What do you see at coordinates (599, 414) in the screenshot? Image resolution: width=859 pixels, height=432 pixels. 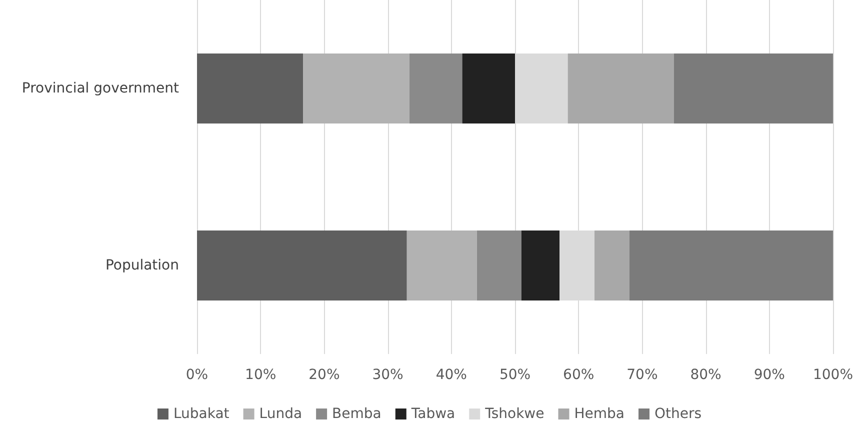 I see `legend-label: Hemba` at bounding box center [599, 414].